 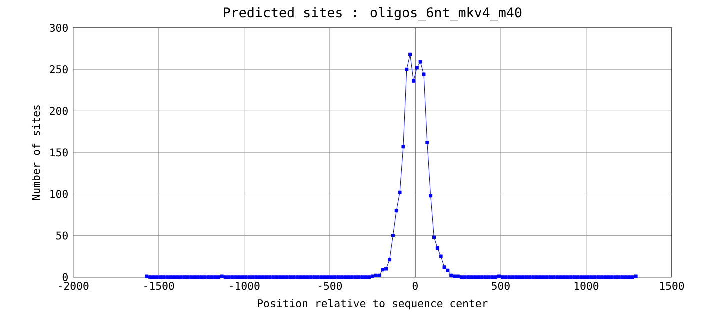 I want to click on x-tick-label: -2000, so click(x=74, y=286).